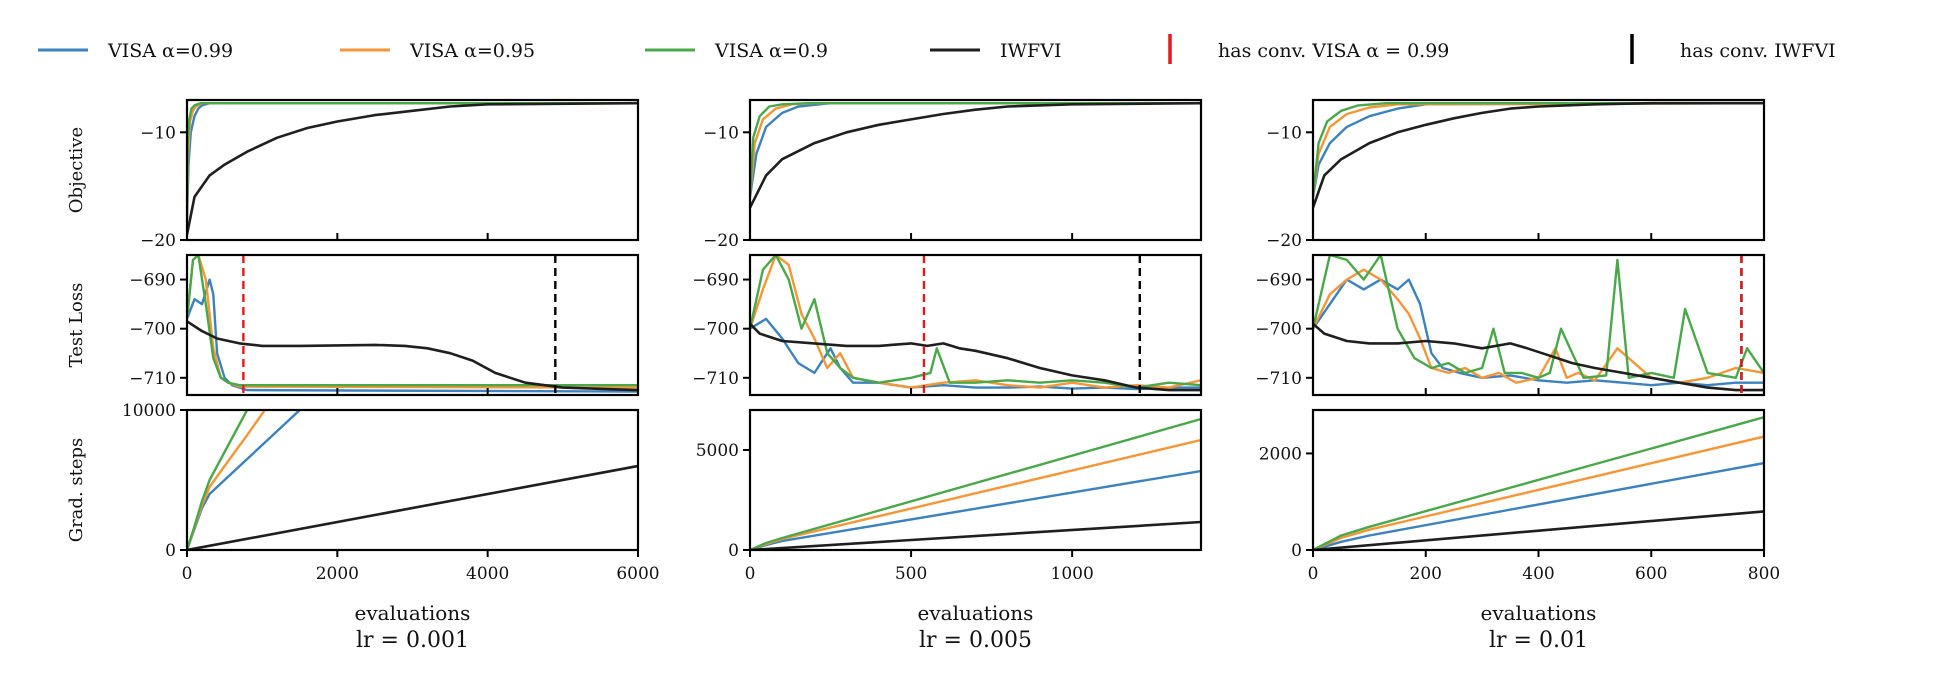 Image resolution: width=1940 pixels, height=679 pixels. I want to click on xtick-label: 4000, so click(487, 574).